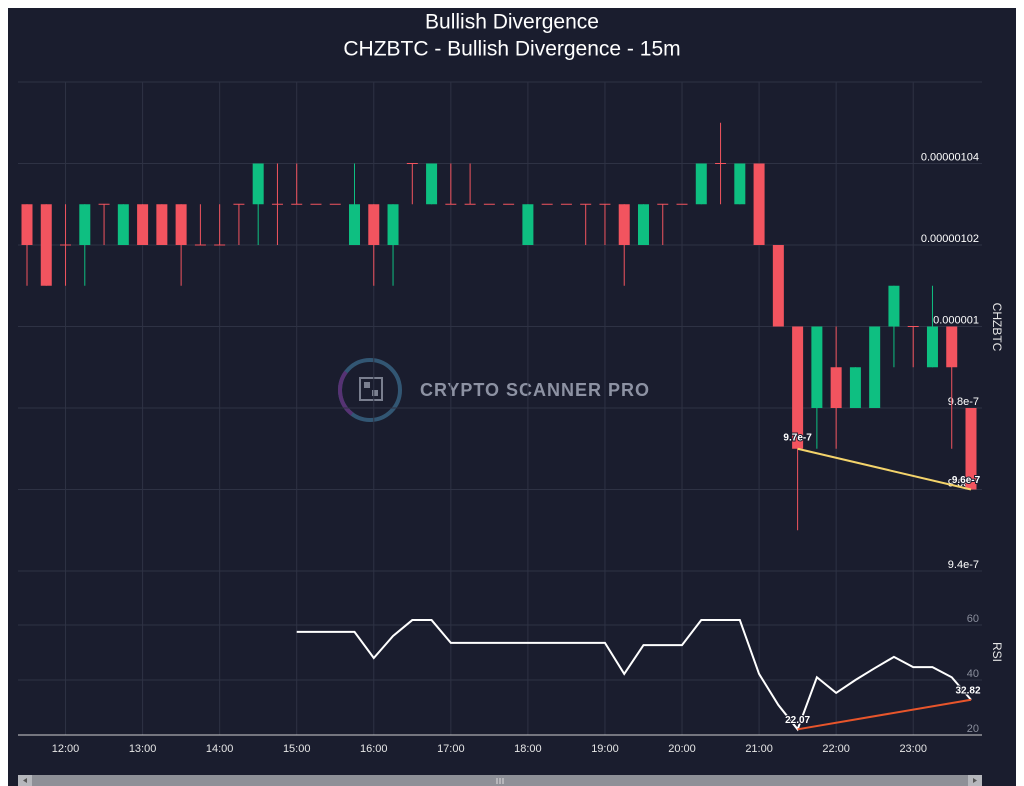 This screenshot has height=786, width=1024. Describe the element at coordinates (220, 749) in the screenshot. I see `x-tick-label: 14:00` at that location.